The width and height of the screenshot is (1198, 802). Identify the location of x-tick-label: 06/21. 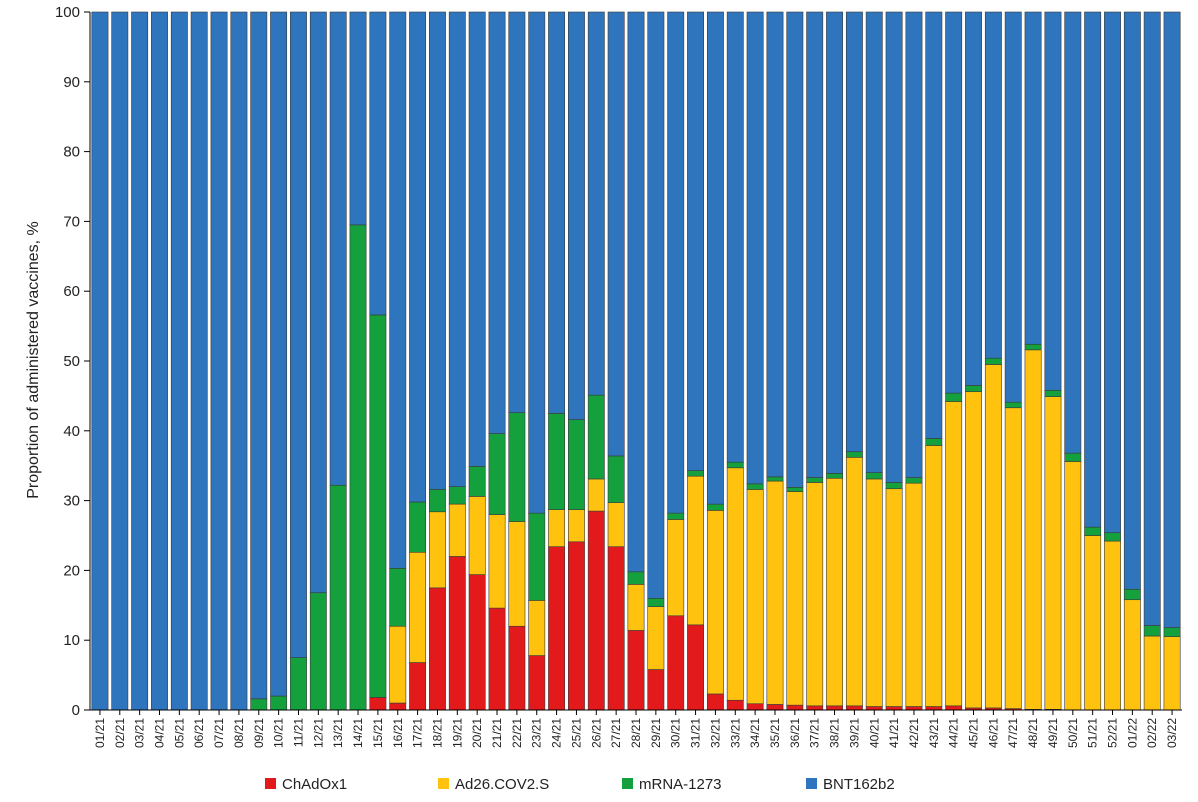
(199, 733).